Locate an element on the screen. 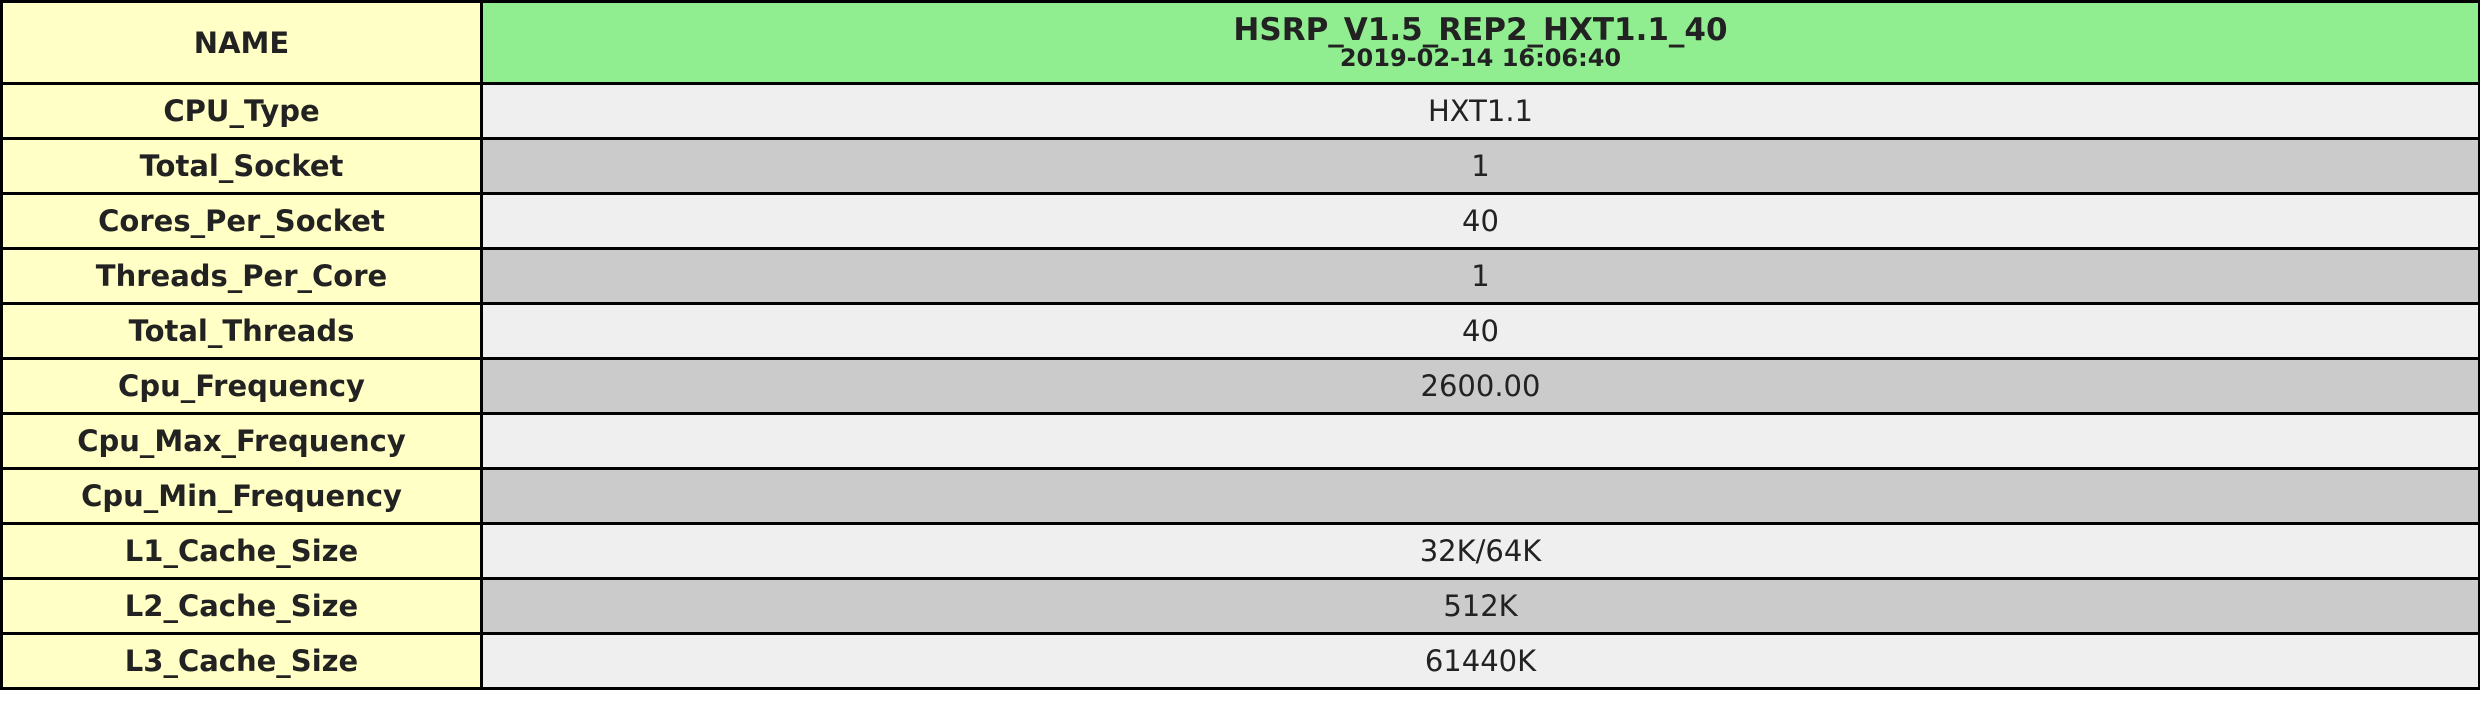  table-row: L2_Cache_Size 512K is located at coordinates (1240, 606).